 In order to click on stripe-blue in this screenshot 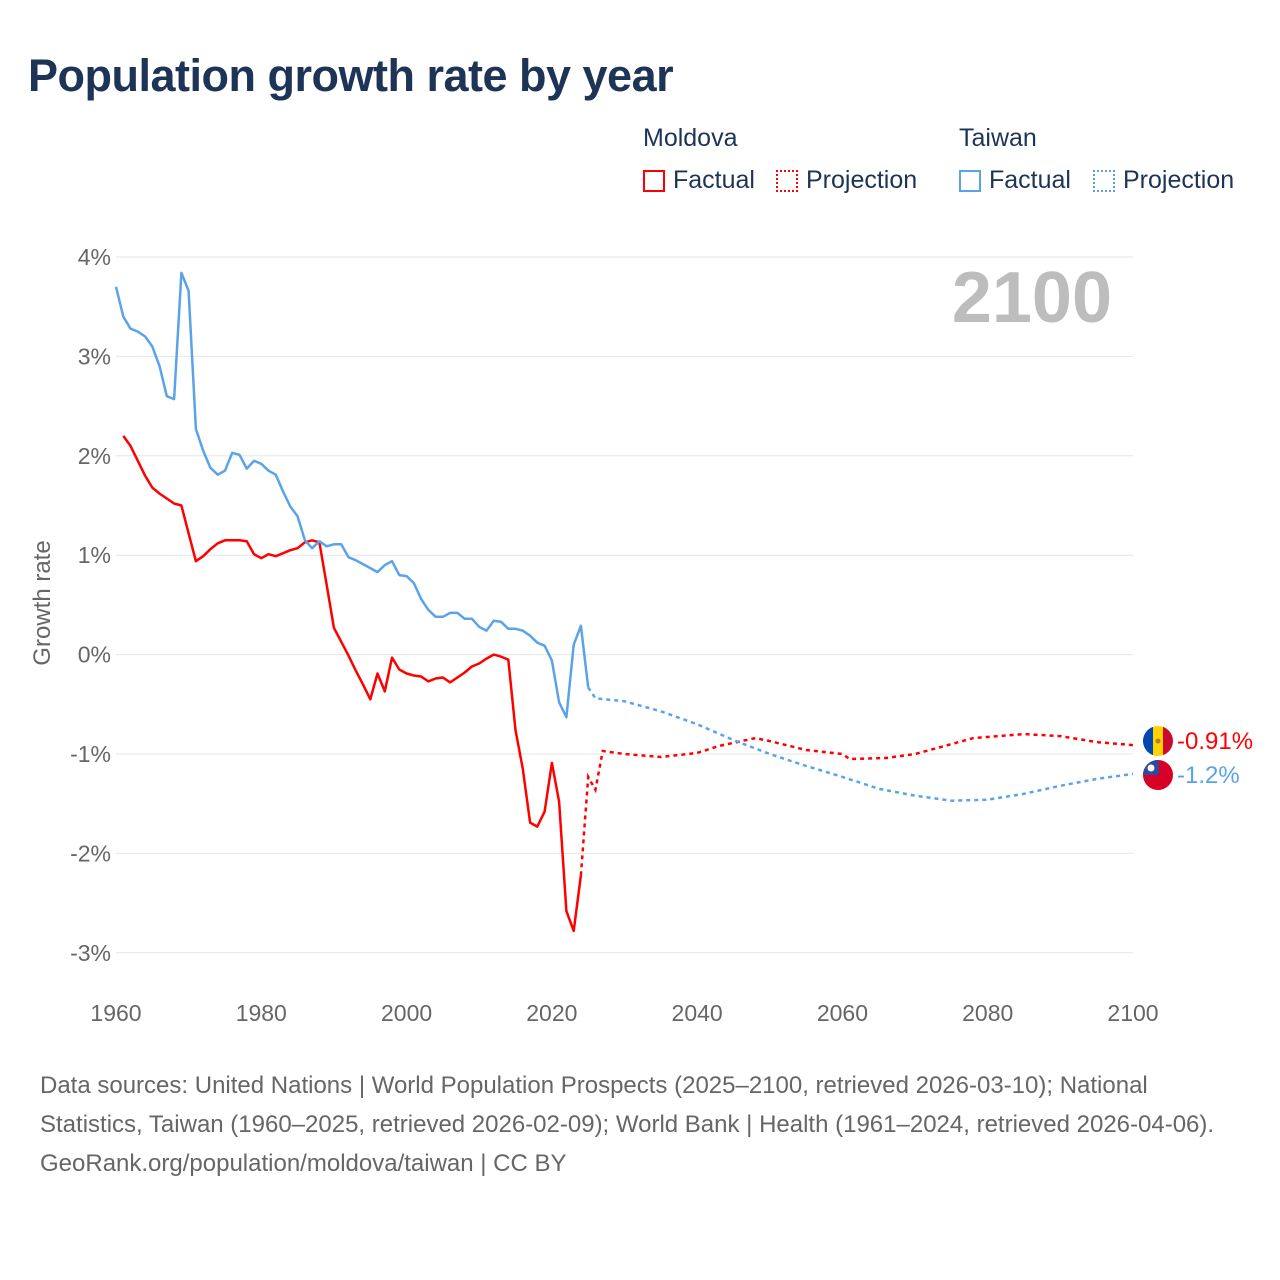, I will do `click(1148, 741)`.